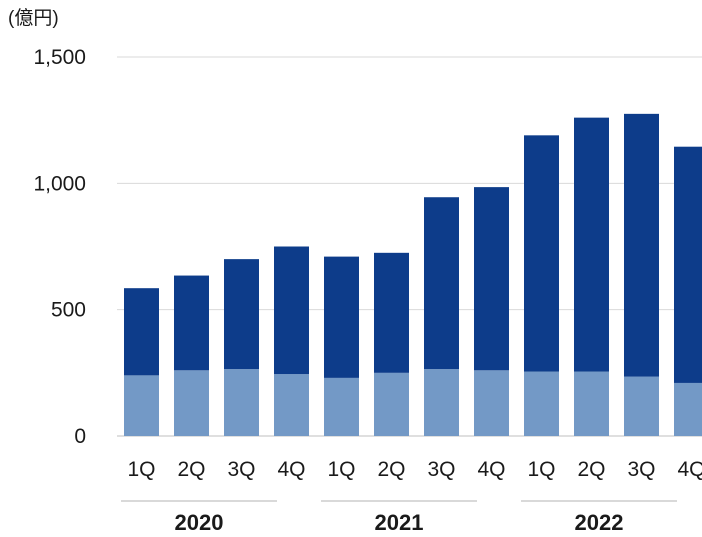 This screenshot has height=537, width=702. What do you see at coordinates (33, 18) in the screenshot?
I see `unit-label: (億円)` at bounding box center [33, 18].